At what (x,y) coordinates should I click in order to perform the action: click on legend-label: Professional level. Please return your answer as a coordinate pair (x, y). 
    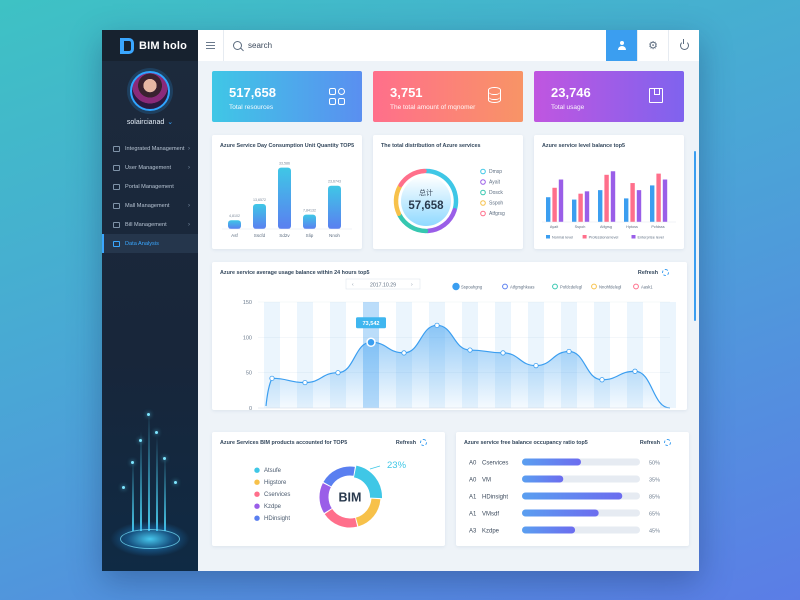
    Looking at the image, I should click on (604, 237).